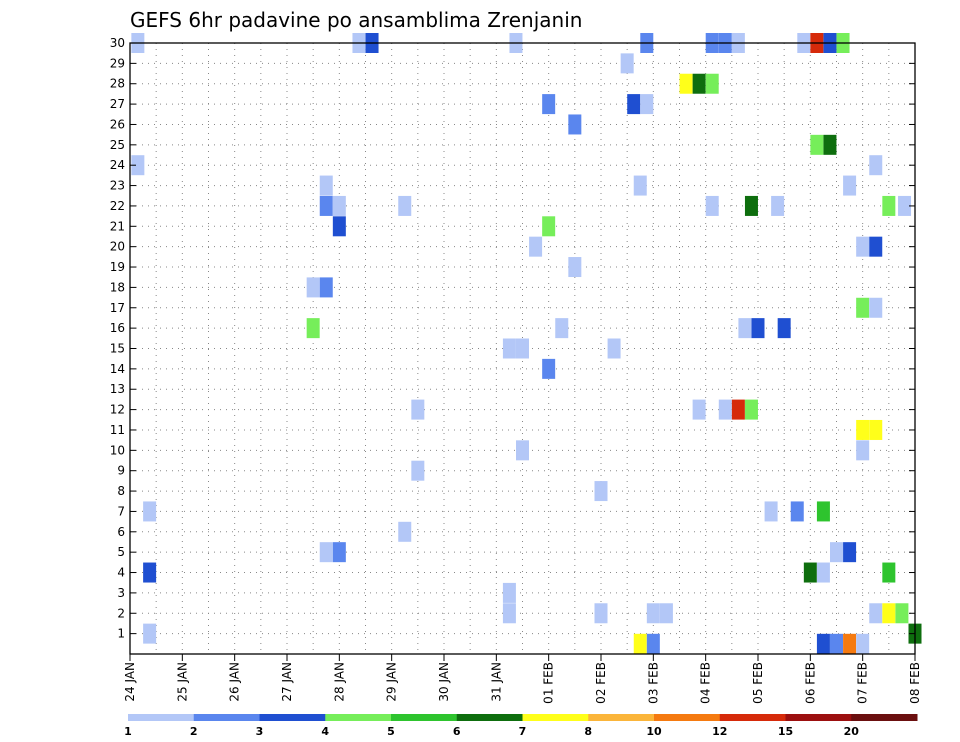 The height and width of the screenshot is (742, 960). What do you see at coordinates (863, 683) in the screenshot?
I see `x-tick-label: 07 FEB` at bounding box center [863, 683].